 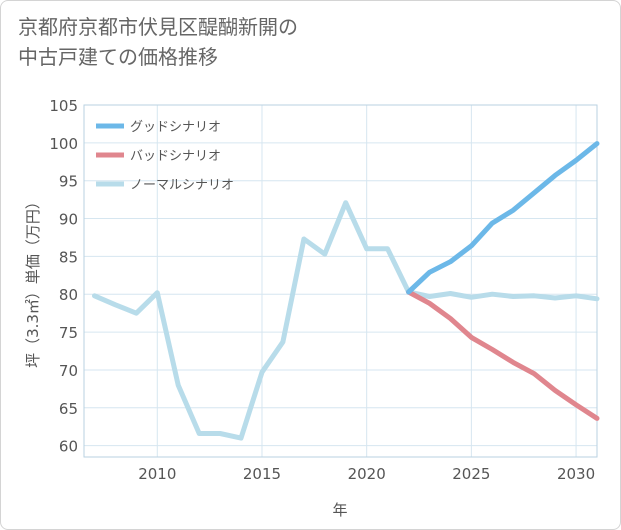 I want to click on y-tick-label: 75, so click(x=68, y=333).